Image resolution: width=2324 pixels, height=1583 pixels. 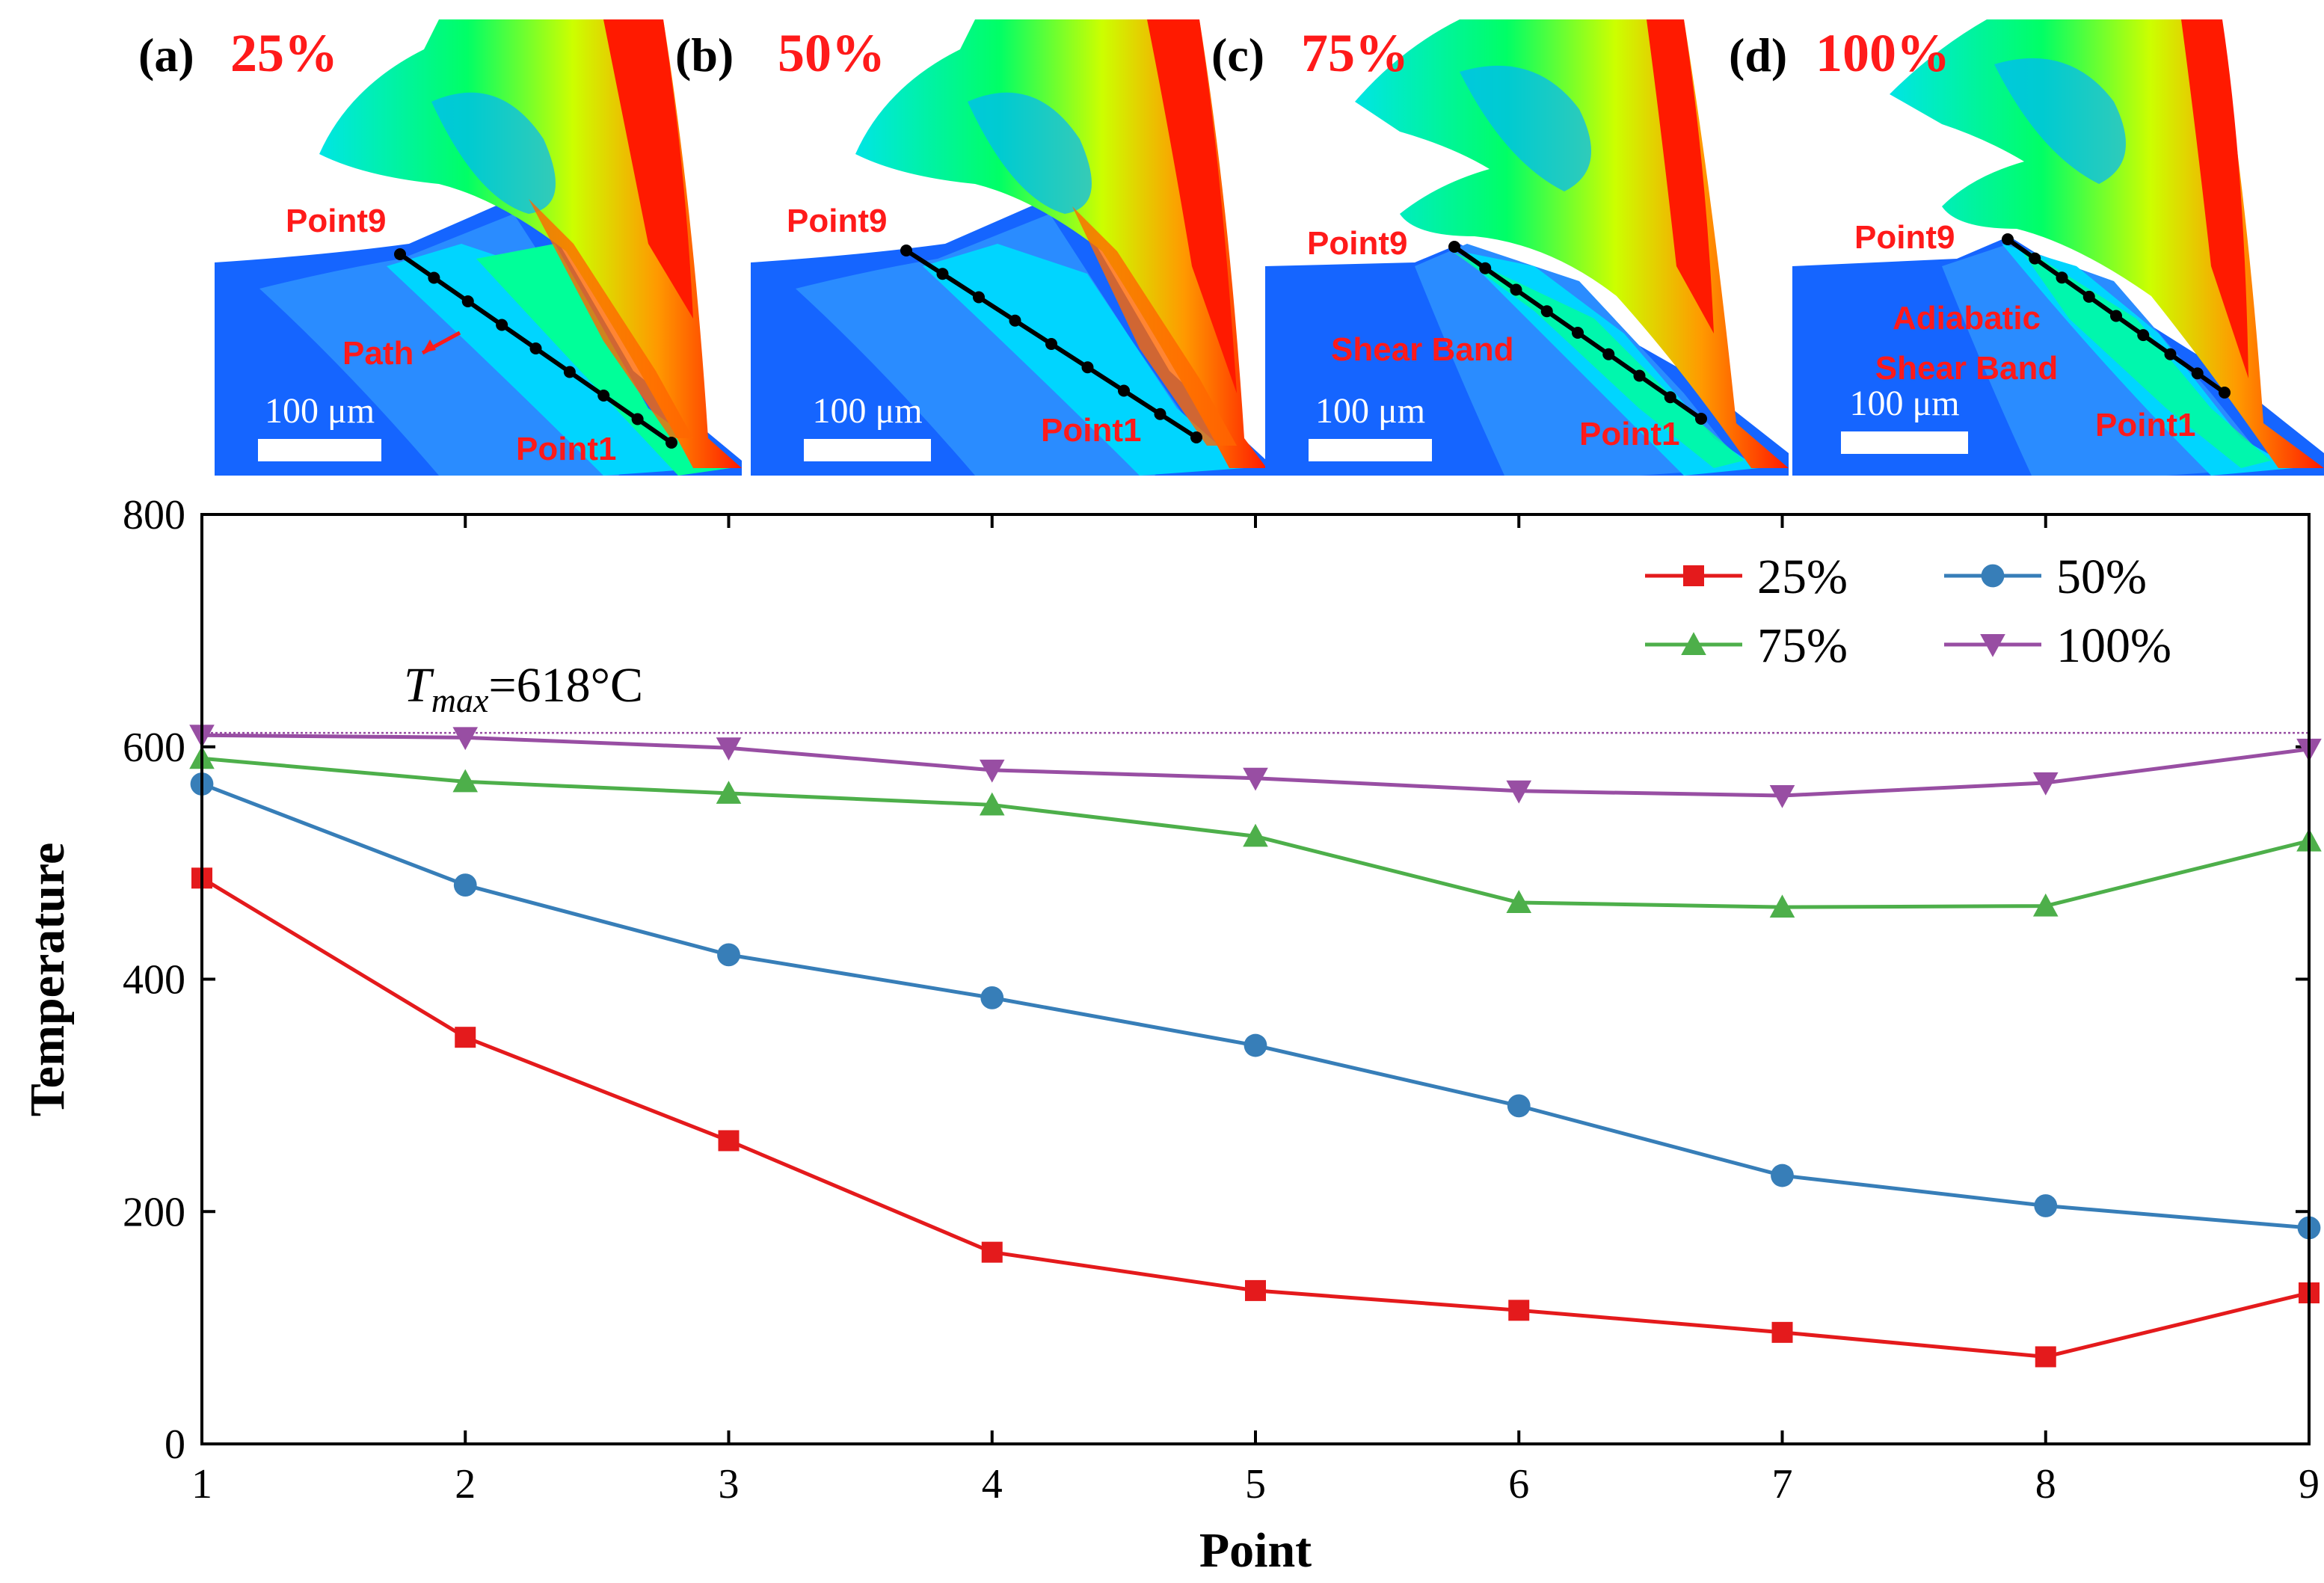 What do you see at coordinates (47, 980) in the screenshot?
I see `y-axis-title: Temperature` at bounding box center [47, 980].